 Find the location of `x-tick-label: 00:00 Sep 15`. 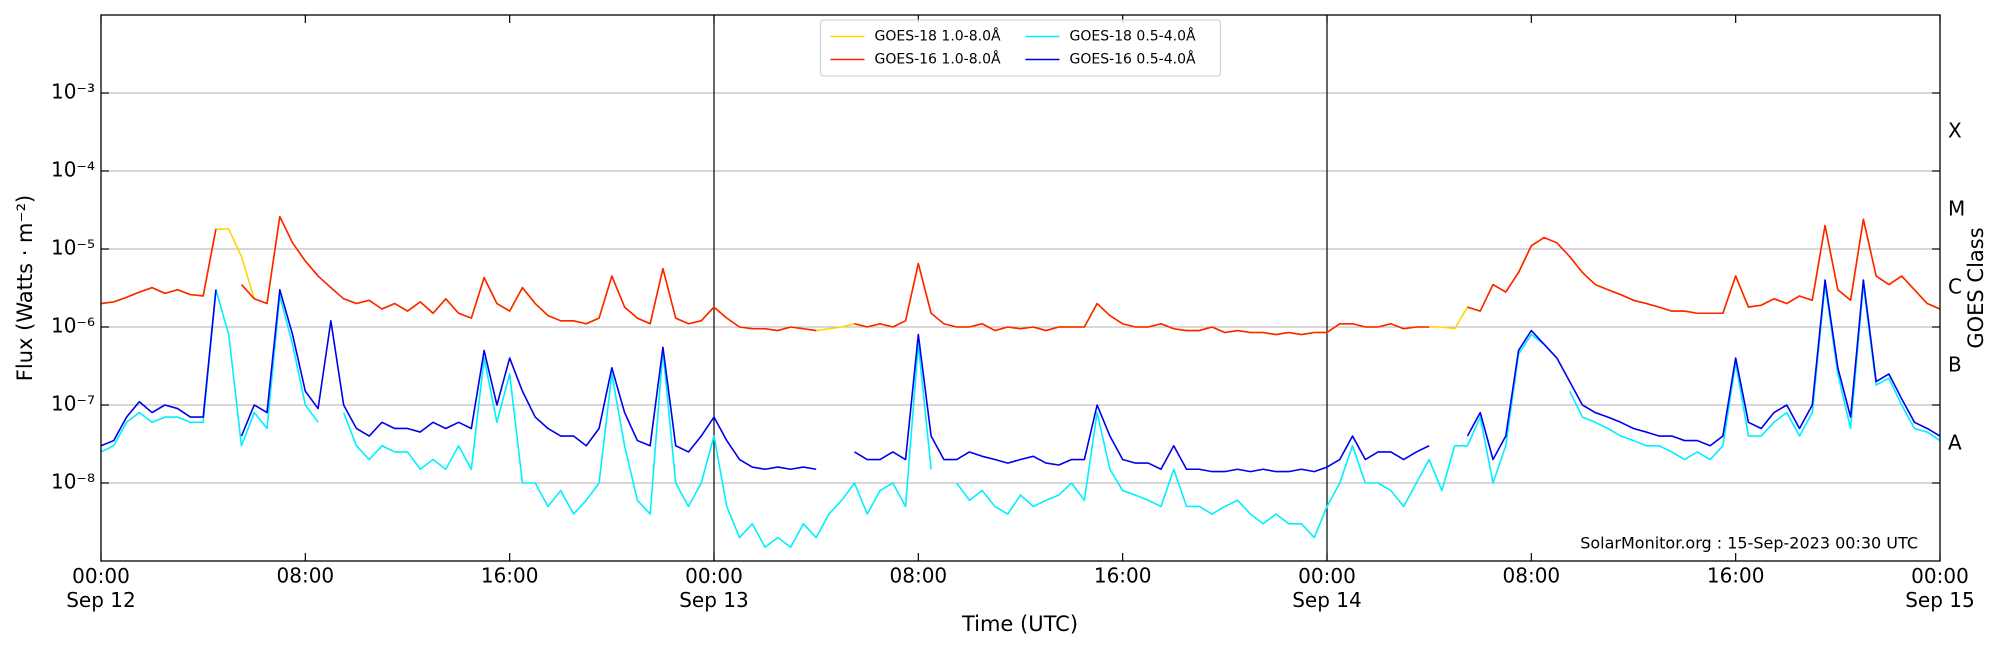

x-tick-label: 00:00 Sep 15 is located at coordinates (1940, 588).